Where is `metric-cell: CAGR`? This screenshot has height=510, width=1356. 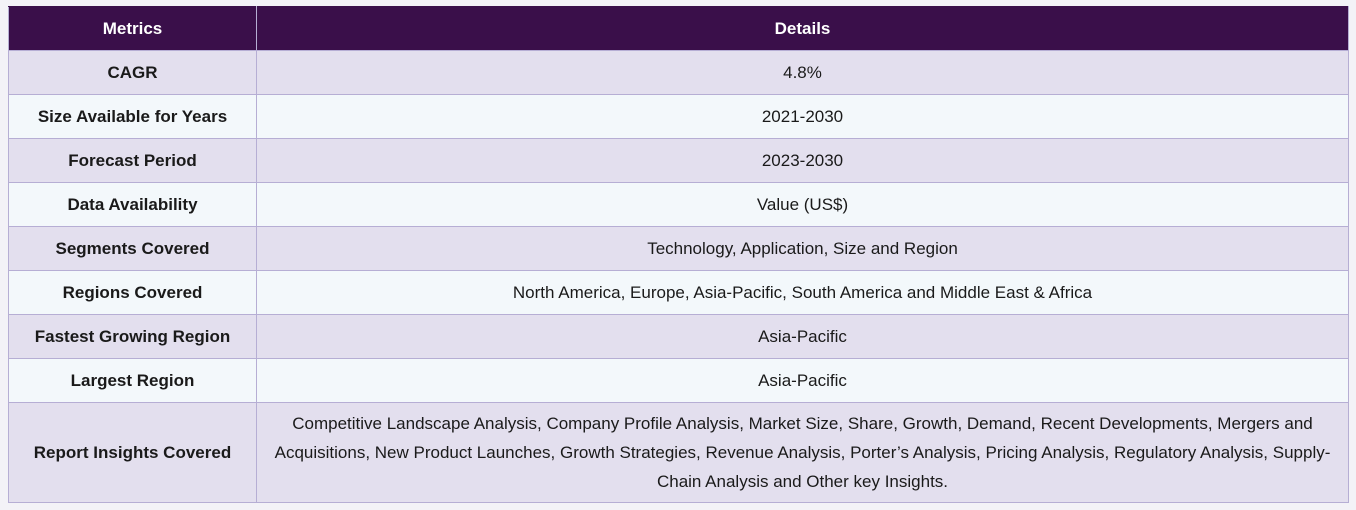
metric-cell: CAGR is located at coordinates (132, 72).